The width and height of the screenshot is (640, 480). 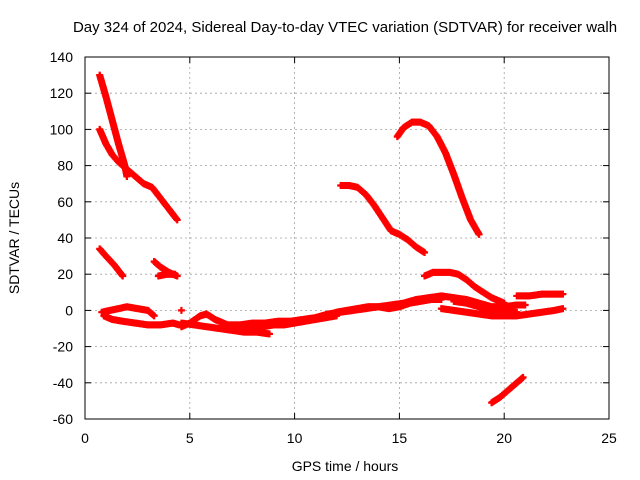 I want to click on x-axis-label: GPS time / hours, so click(x=345, y=466).